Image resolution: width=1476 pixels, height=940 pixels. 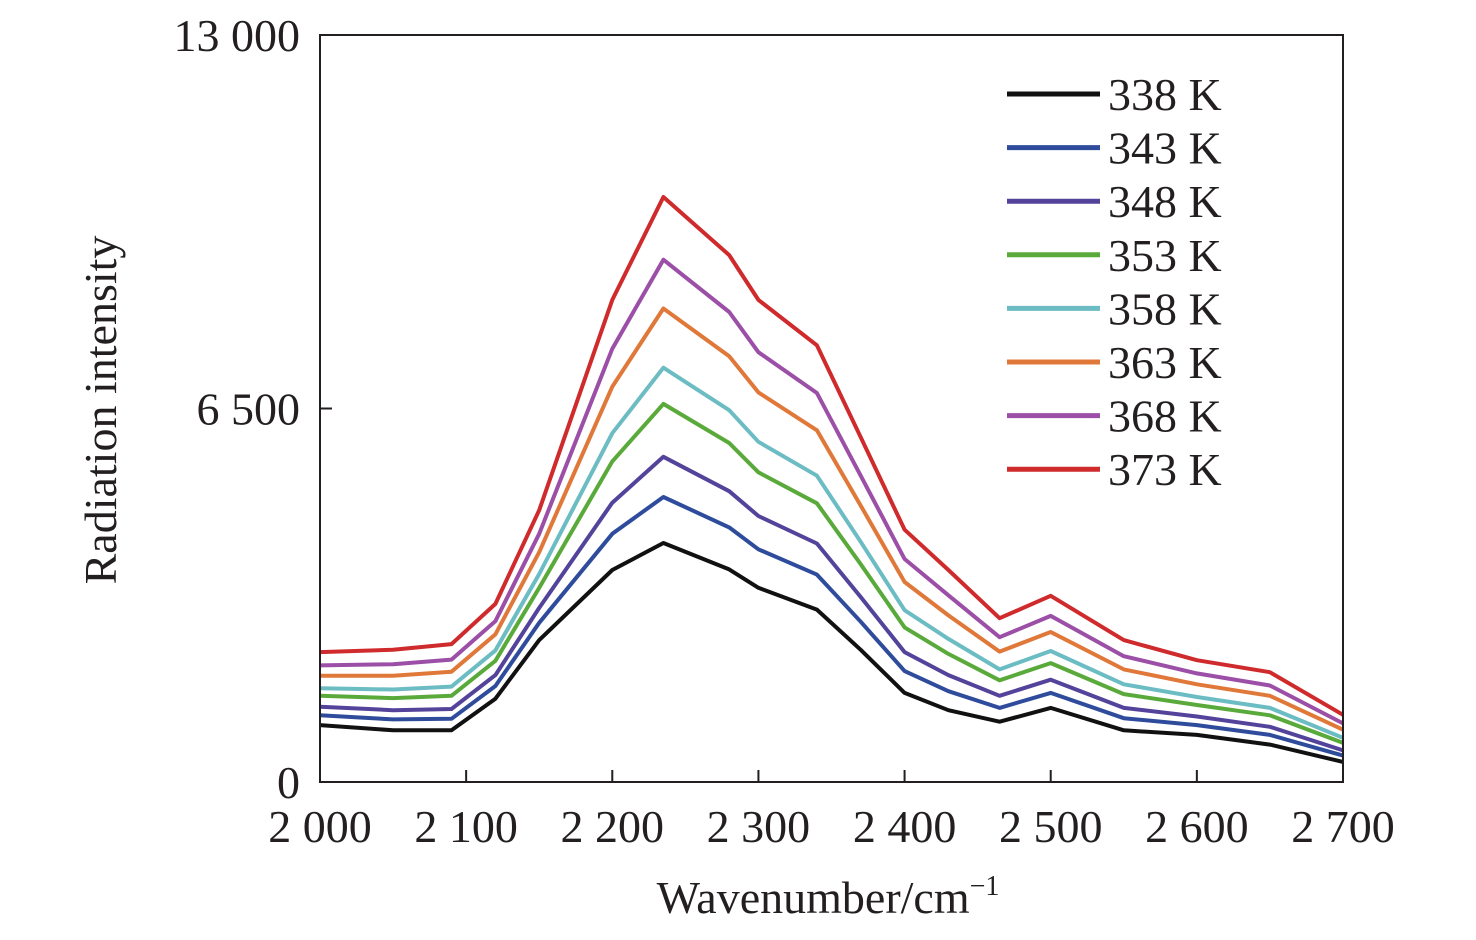 I want to click on x-tick-label: 2 400, so click(x=905, y=826).